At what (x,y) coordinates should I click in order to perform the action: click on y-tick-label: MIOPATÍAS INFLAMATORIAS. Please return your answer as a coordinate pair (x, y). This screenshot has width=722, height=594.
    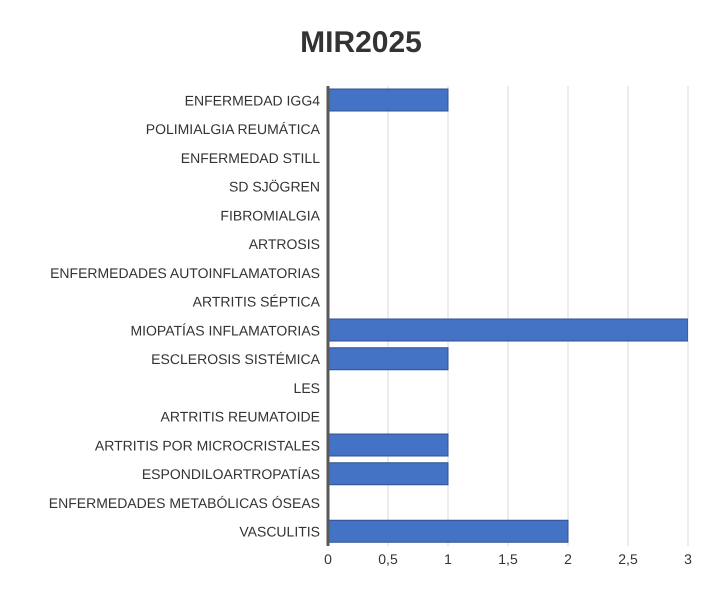
    Looking at the image, I should click on (225, 330).